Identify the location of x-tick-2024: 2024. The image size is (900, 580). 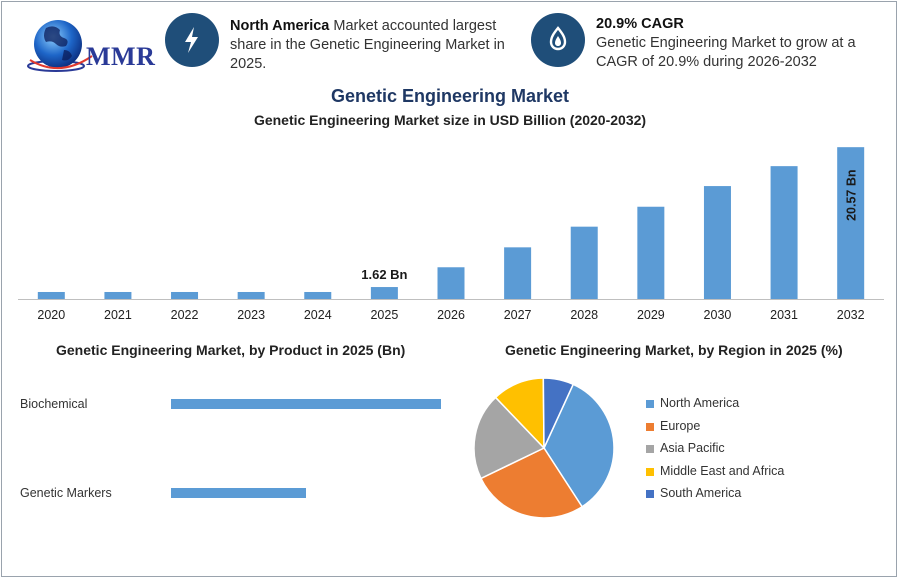
(318, 315).